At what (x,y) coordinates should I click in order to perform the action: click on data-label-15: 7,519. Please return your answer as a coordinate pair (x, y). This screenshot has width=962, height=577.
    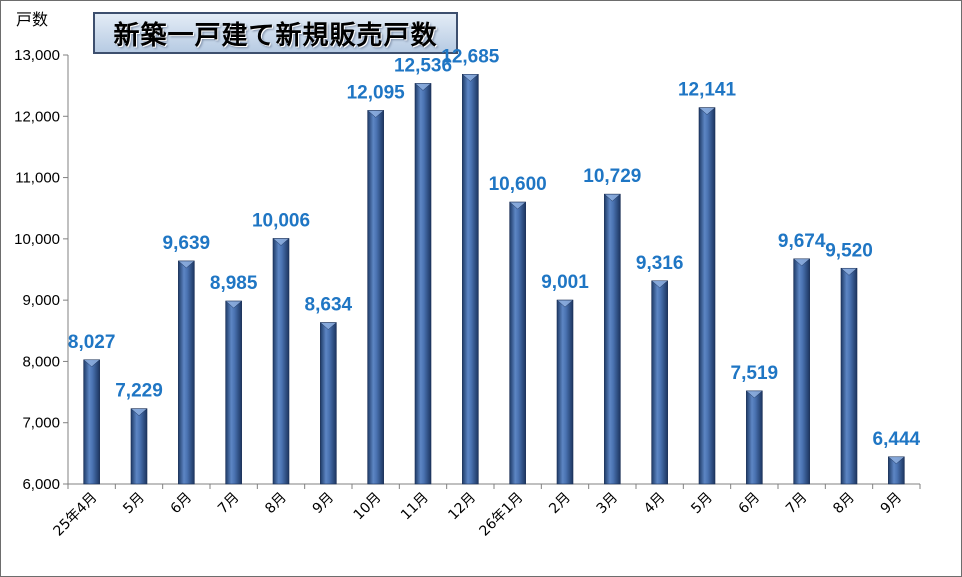
    Looking at the image, I should click on (755, 373).